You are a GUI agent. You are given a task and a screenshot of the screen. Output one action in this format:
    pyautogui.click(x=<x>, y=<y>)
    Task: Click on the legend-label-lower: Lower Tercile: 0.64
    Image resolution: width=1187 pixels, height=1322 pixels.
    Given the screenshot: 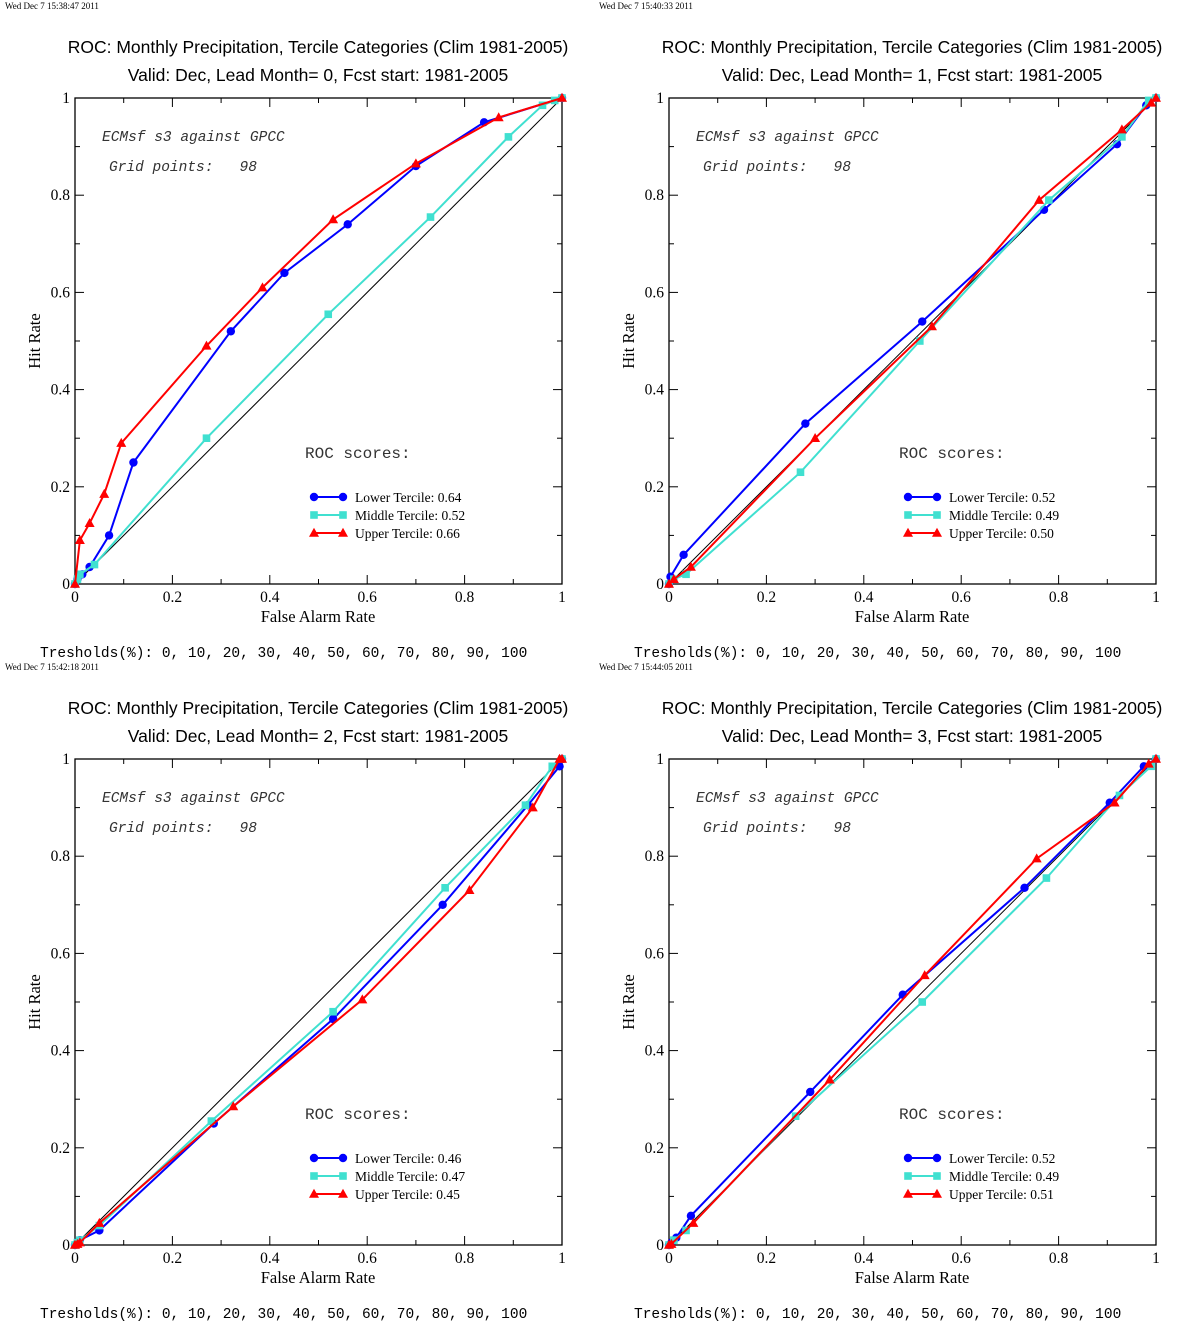 What is the action you would take?
    pyautogui.click(x=408, y=497)
    